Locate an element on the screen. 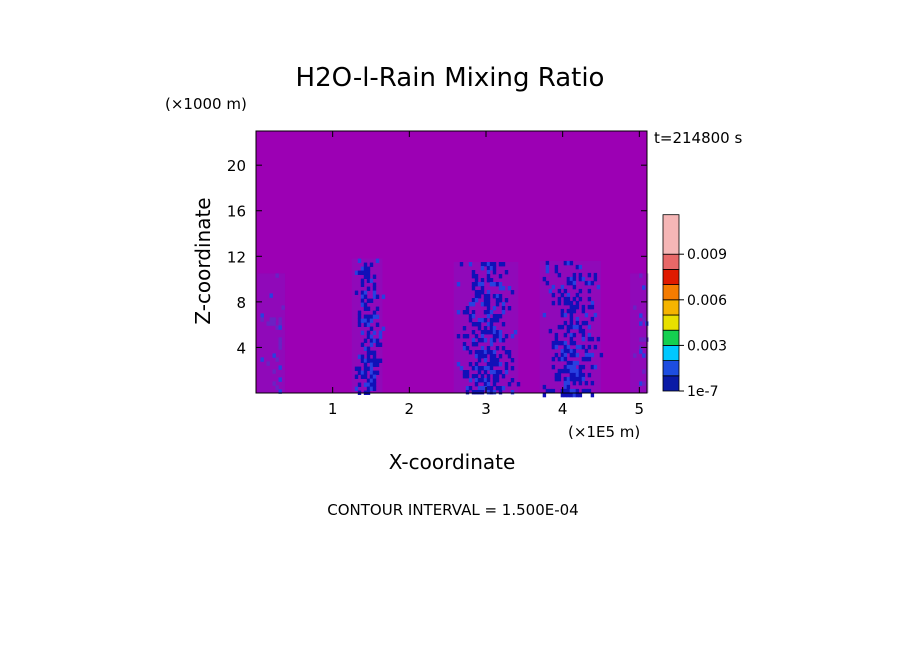 The height and width of the screenshot is (654, 904). y-unit-label: (×1000 m) is located at coordinates (206, 104).